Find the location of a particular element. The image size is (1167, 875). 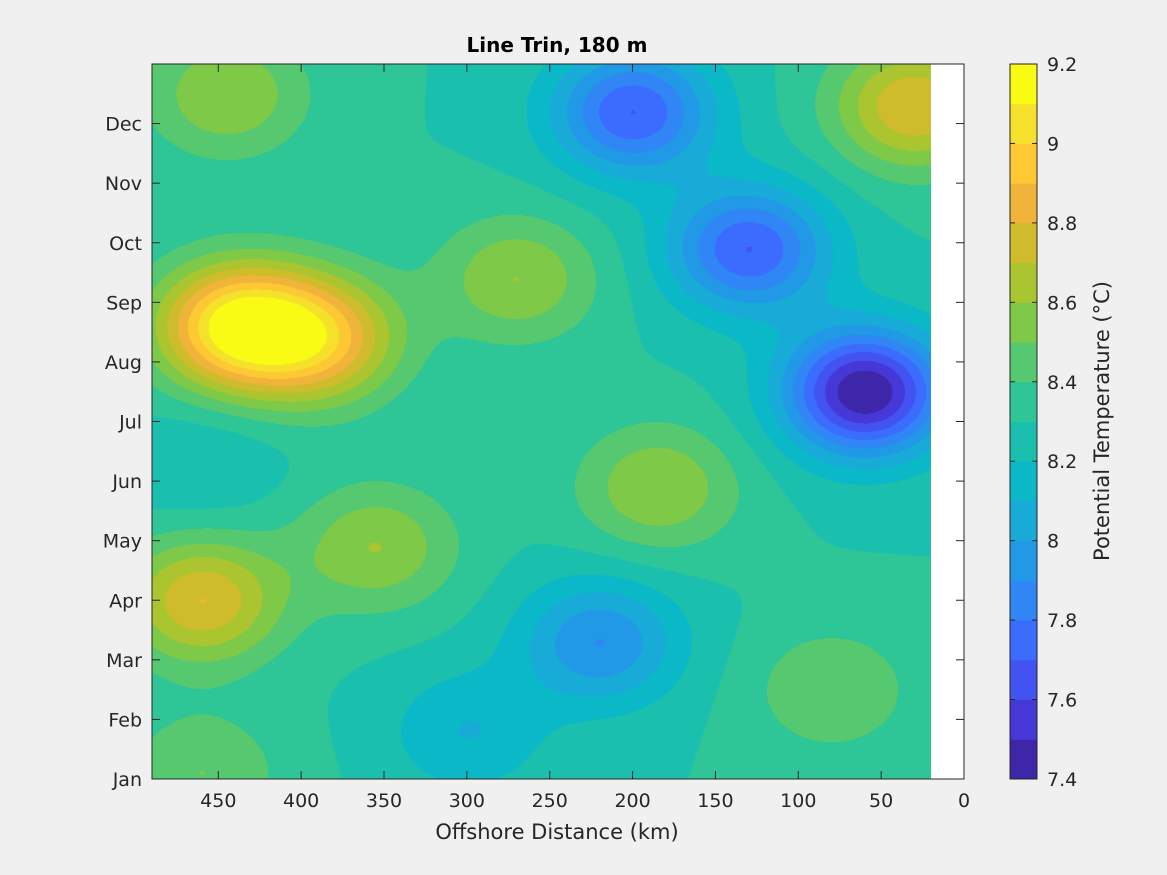

y-tick-label: Dec is located at coordinates (123, 125).